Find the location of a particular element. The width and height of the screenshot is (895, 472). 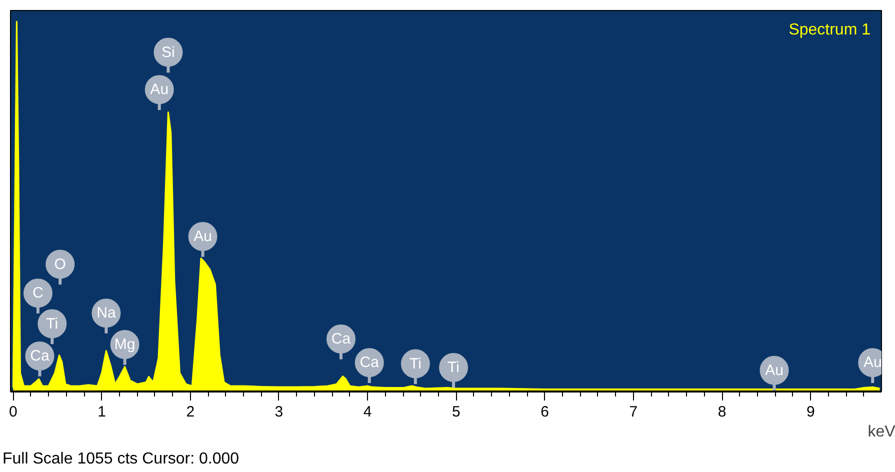

x-tick-label: 8 is located at coordinates (722, 412).